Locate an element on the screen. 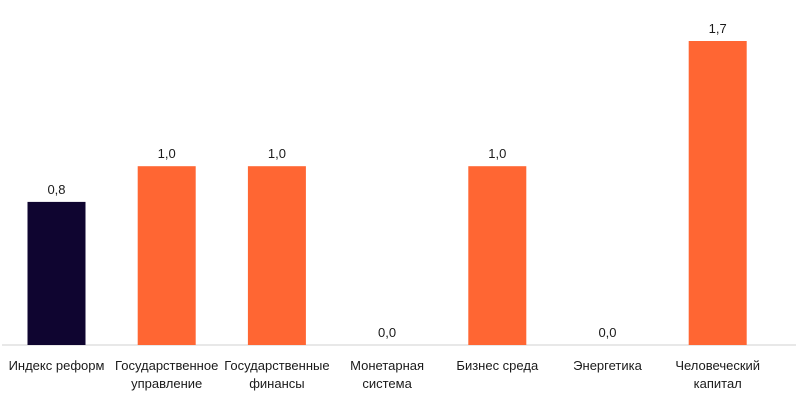  category-label-1: Государственное управление is located at coordinates (166, 374).